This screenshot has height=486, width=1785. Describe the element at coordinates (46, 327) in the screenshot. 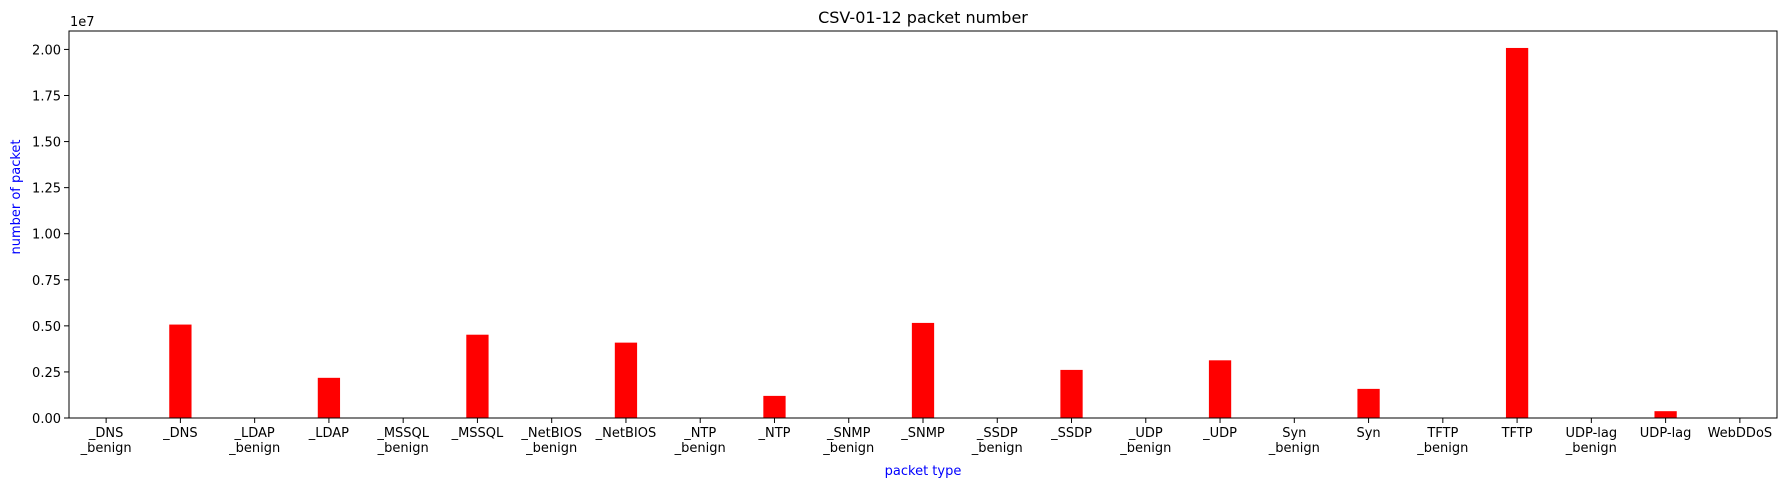

I see `y-tick-label-2: 0.50` at that location.